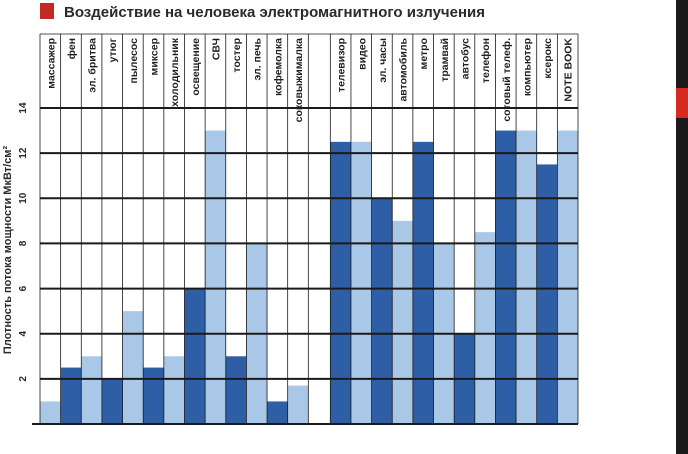 The image size is (688, 454). What do you see at coordinates (404, 69) in the screenshot?
I see `category-label: автомобиль` at bounding box center [404, 69].